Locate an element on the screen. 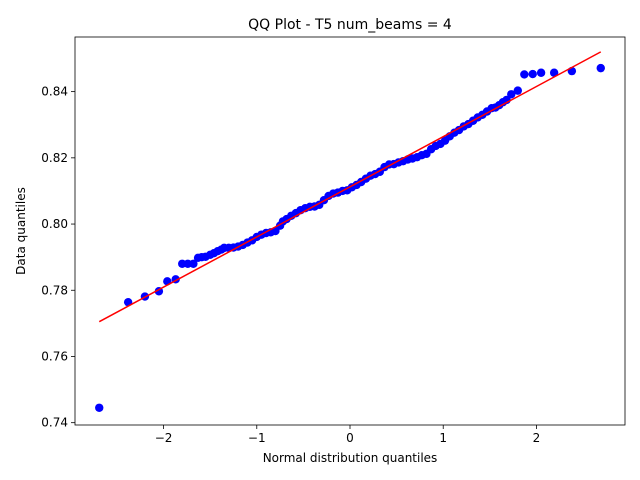  x-tick-label: −2 is located at coordinates (164, 438).